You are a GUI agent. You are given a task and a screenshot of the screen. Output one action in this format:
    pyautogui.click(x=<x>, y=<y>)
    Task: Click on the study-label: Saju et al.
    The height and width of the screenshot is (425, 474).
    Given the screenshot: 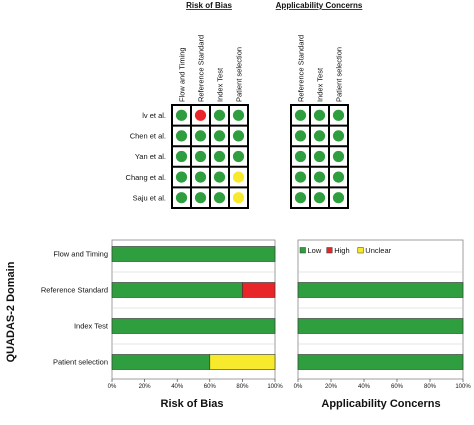 What is the action you would take?
    pyautogui.click(x=149, y=197)
    